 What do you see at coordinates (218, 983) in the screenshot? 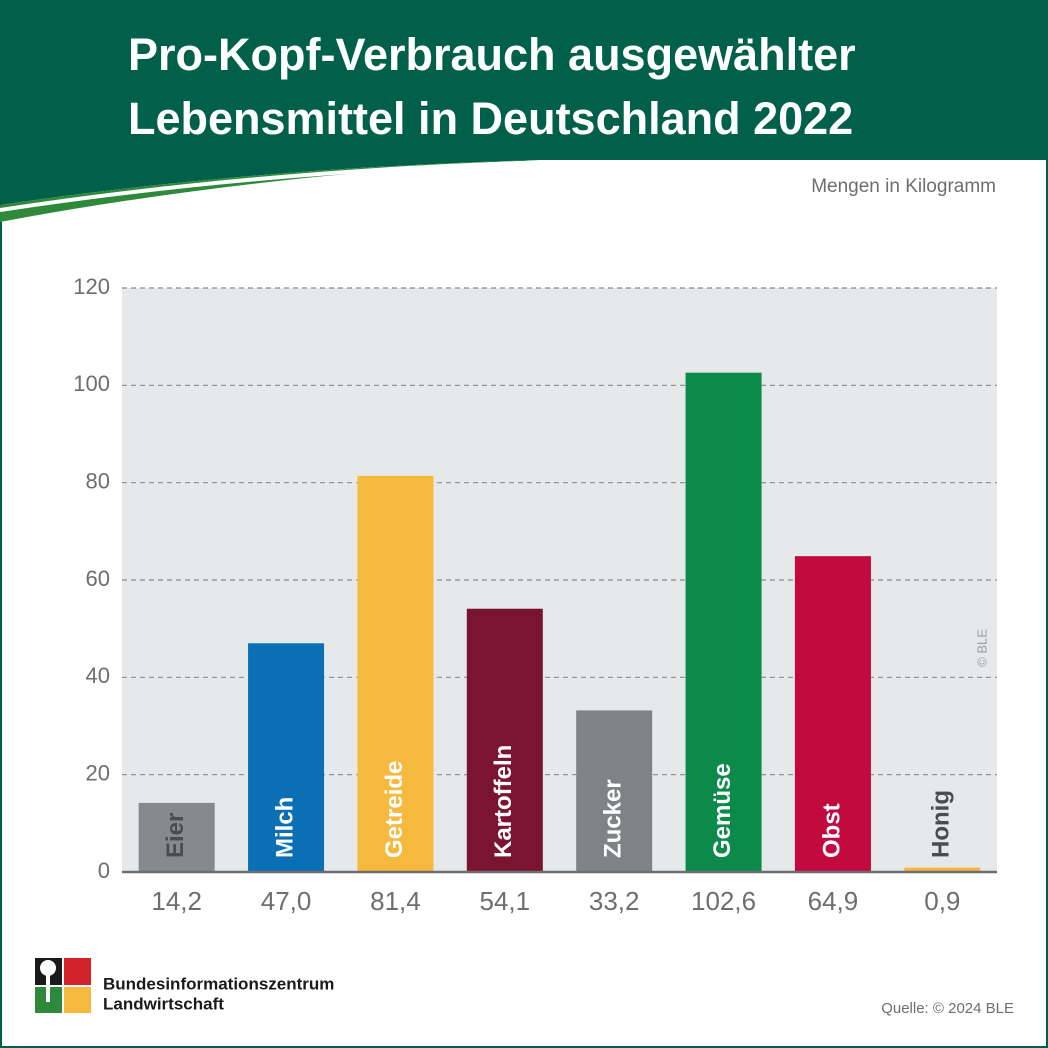
I see `organization: Bundesinformationszentrum` at bounding box center [218, 983].